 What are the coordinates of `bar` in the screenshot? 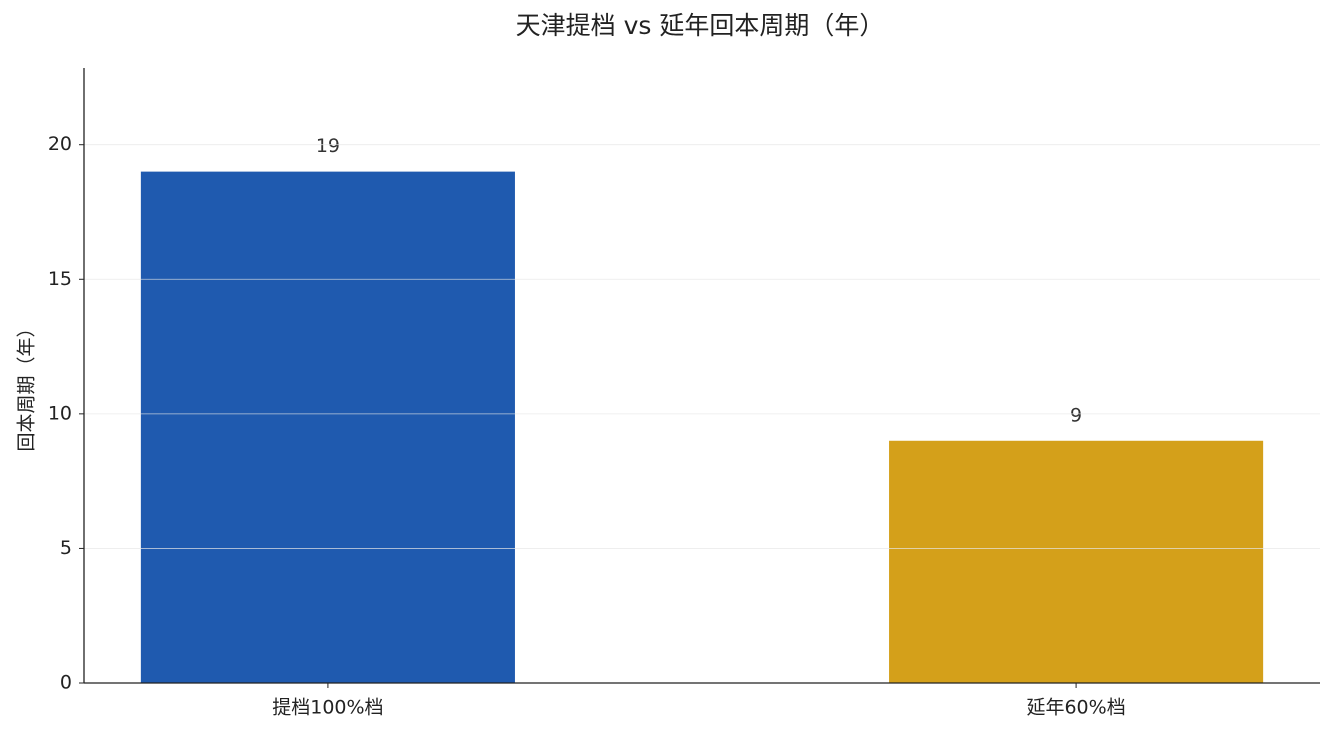 It's located at (1076, 561).